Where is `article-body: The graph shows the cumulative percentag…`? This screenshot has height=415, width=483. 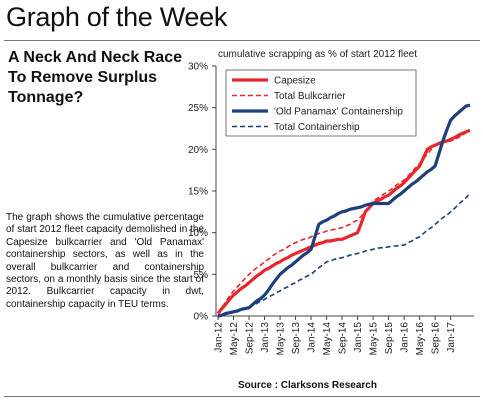 article-body: The graph shows the cumulative percentag… is located at coordinates (105, 261).